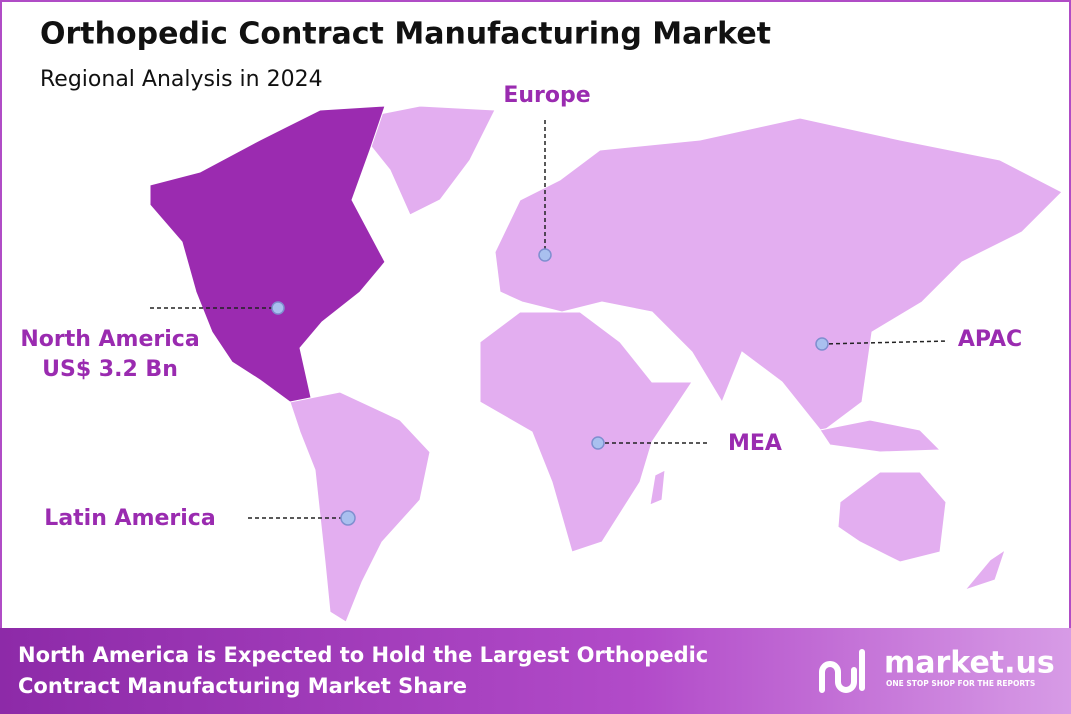 The width and height of the screenshot is (1071, 714). What do you see at coordinates (755, 443) in the screenshot?
I see `region-label: MEA` at bounding box center [755, 443].